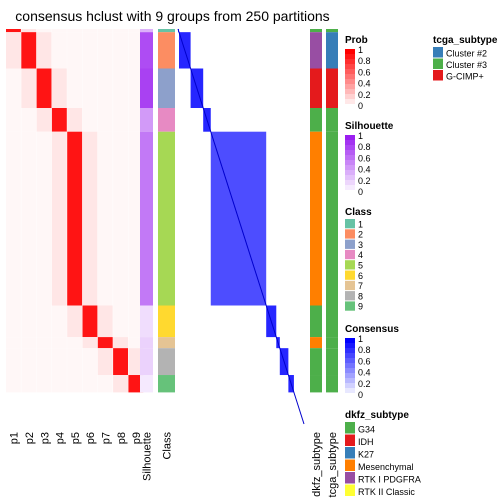 The image size is (504, 504). Describe the element at coordinates (360, 276) in the screenshot. I see `class-legend-label: 6` at that location.